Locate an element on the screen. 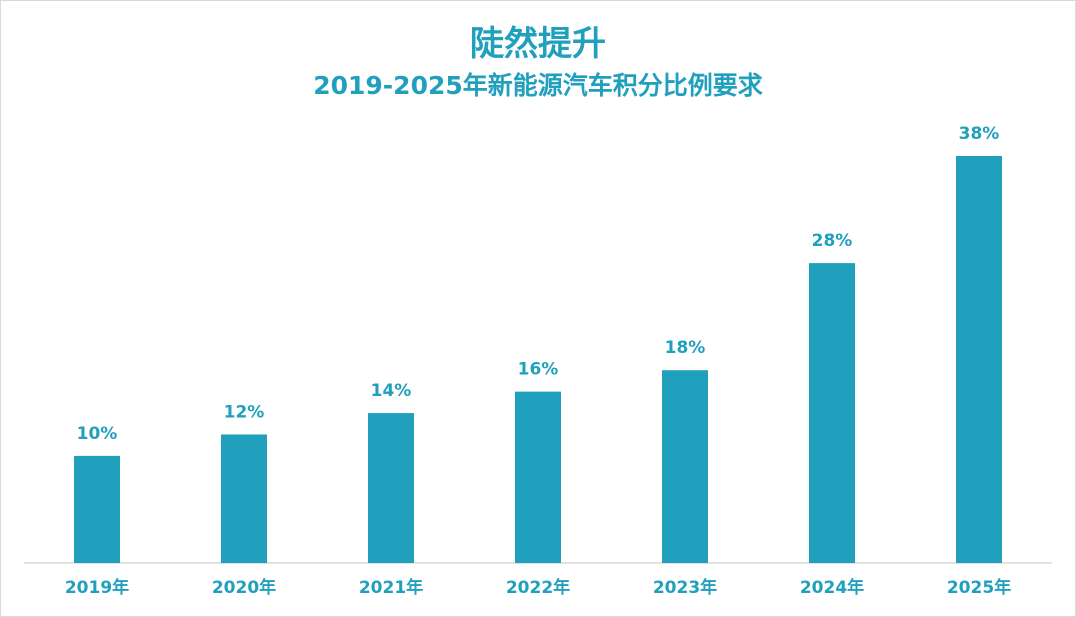 The height and width of the screenshot is (617, 1076). value-label: 18% is located at coordinates (685, 348).